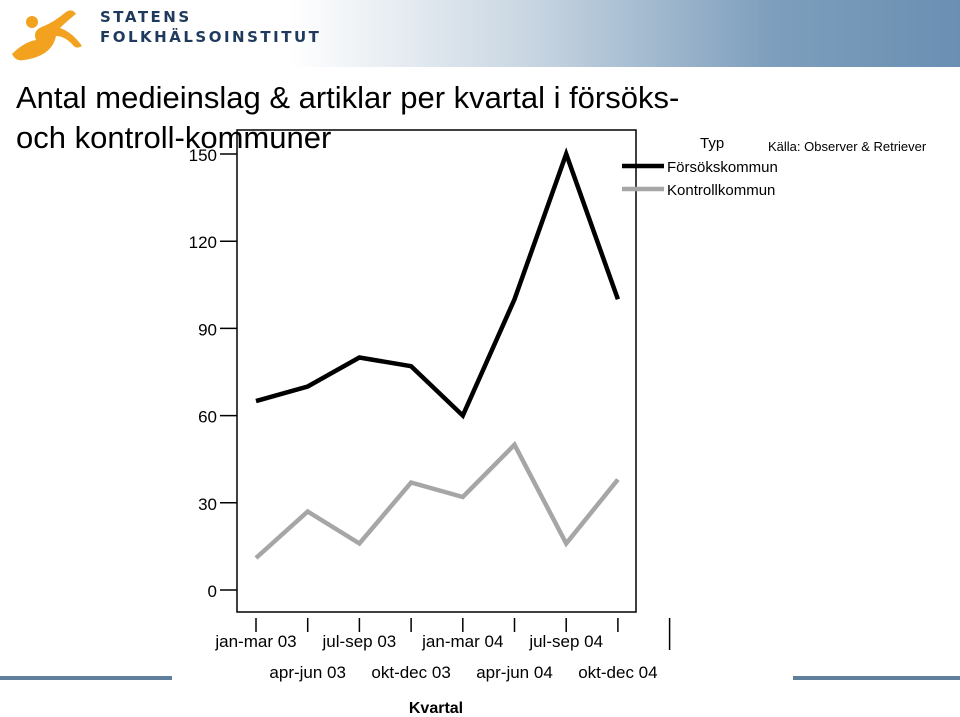 The image size is (960, 717). I want to click on y-tick-label: 120, so click(203, 242).